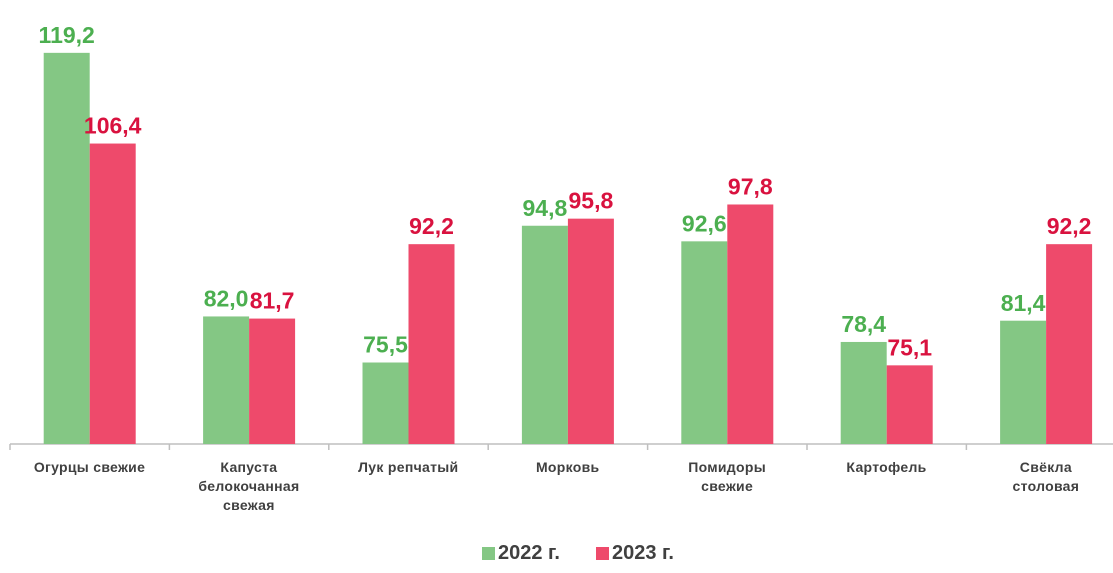 The width and height of the screenshot is (1113, 573). I want to click on data-label: 82,0, so click(226, 299).